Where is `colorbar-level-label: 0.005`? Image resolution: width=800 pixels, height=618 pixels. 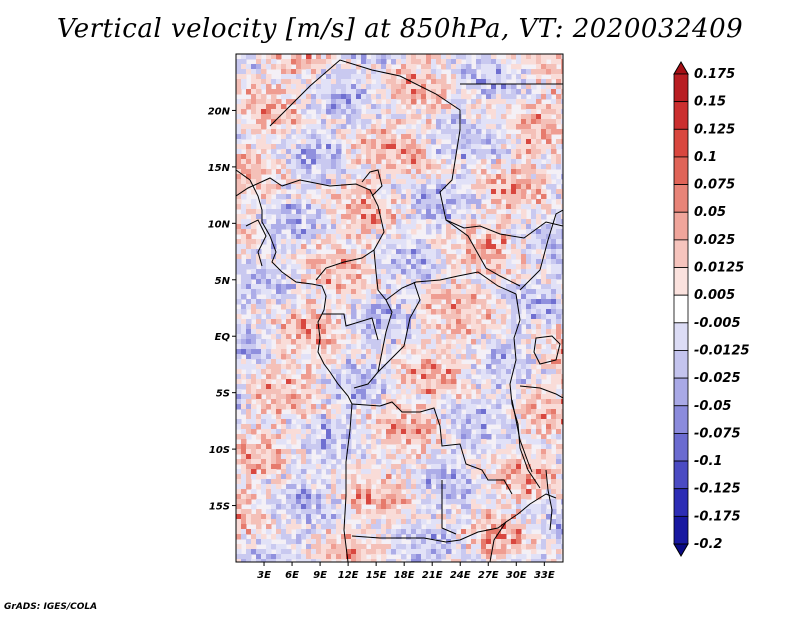
colorbar-level-label: 0.005 is located at coordinates (714, 295).